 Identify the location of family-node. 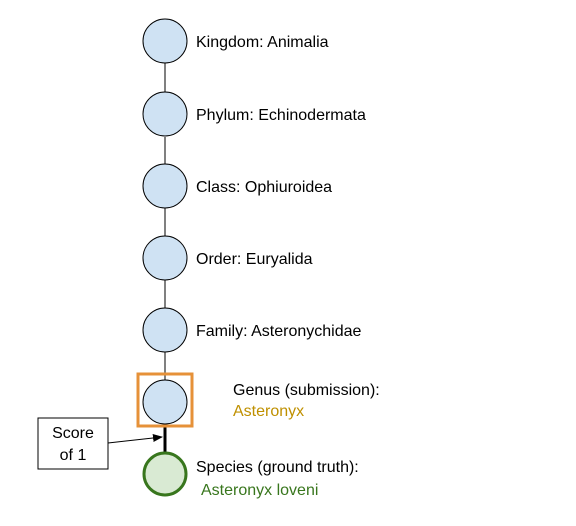
(165, 330).